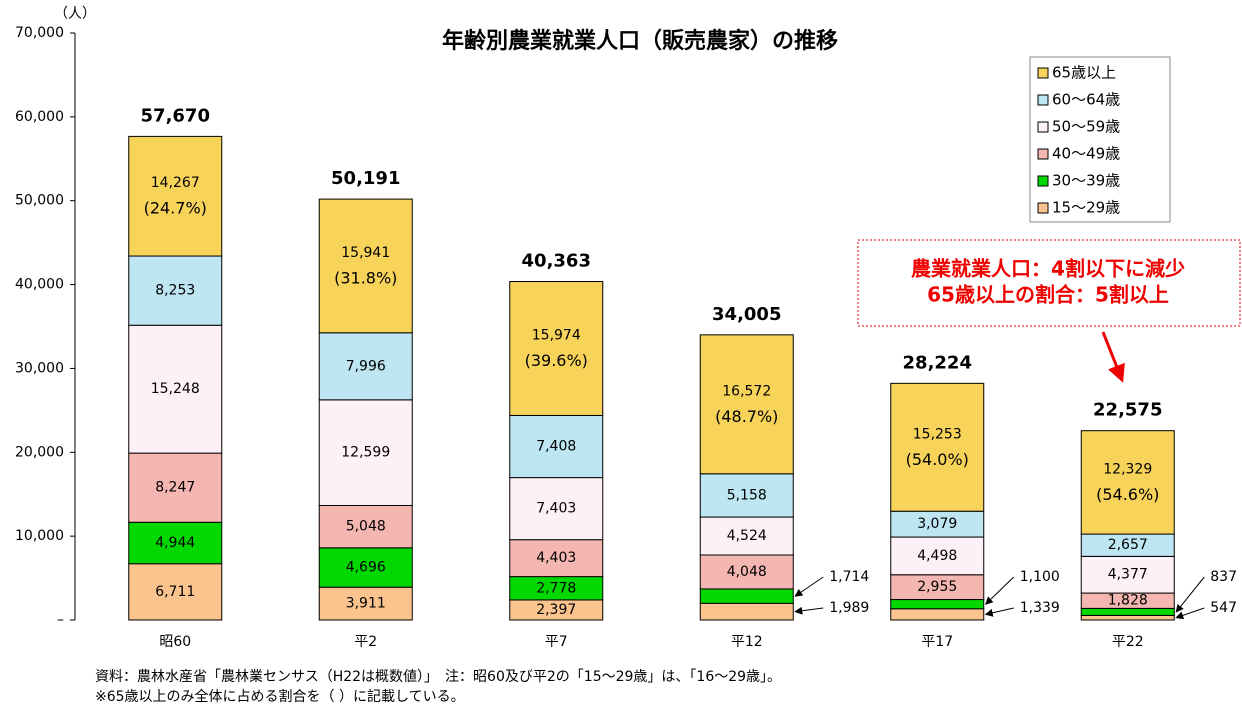 The height and width of the screenshot is (708, 1242). I want to click on legend-box, so click(1100, 139).